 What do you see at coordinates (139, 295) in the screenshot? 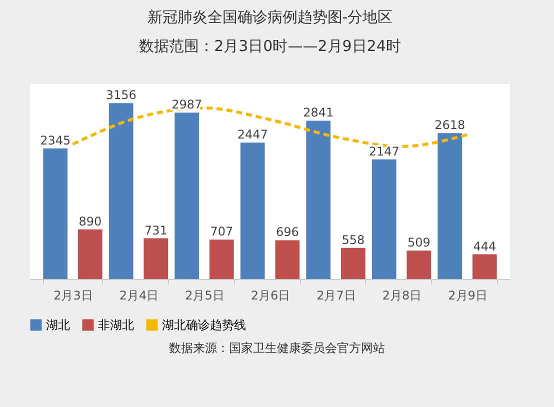
I see `x-tick-label: 2月4日` at bounding box center [139, 295].